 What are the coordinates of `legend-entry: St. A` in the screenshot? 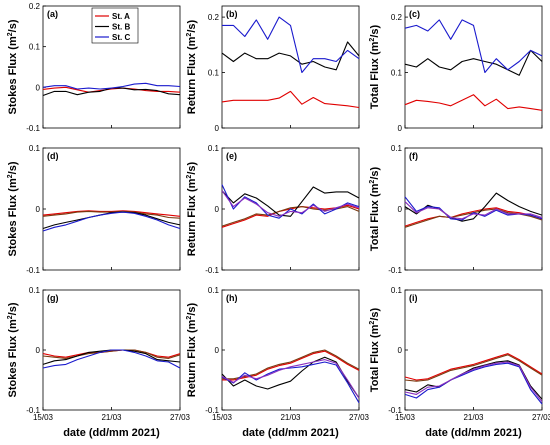 It's located at (121, 16).